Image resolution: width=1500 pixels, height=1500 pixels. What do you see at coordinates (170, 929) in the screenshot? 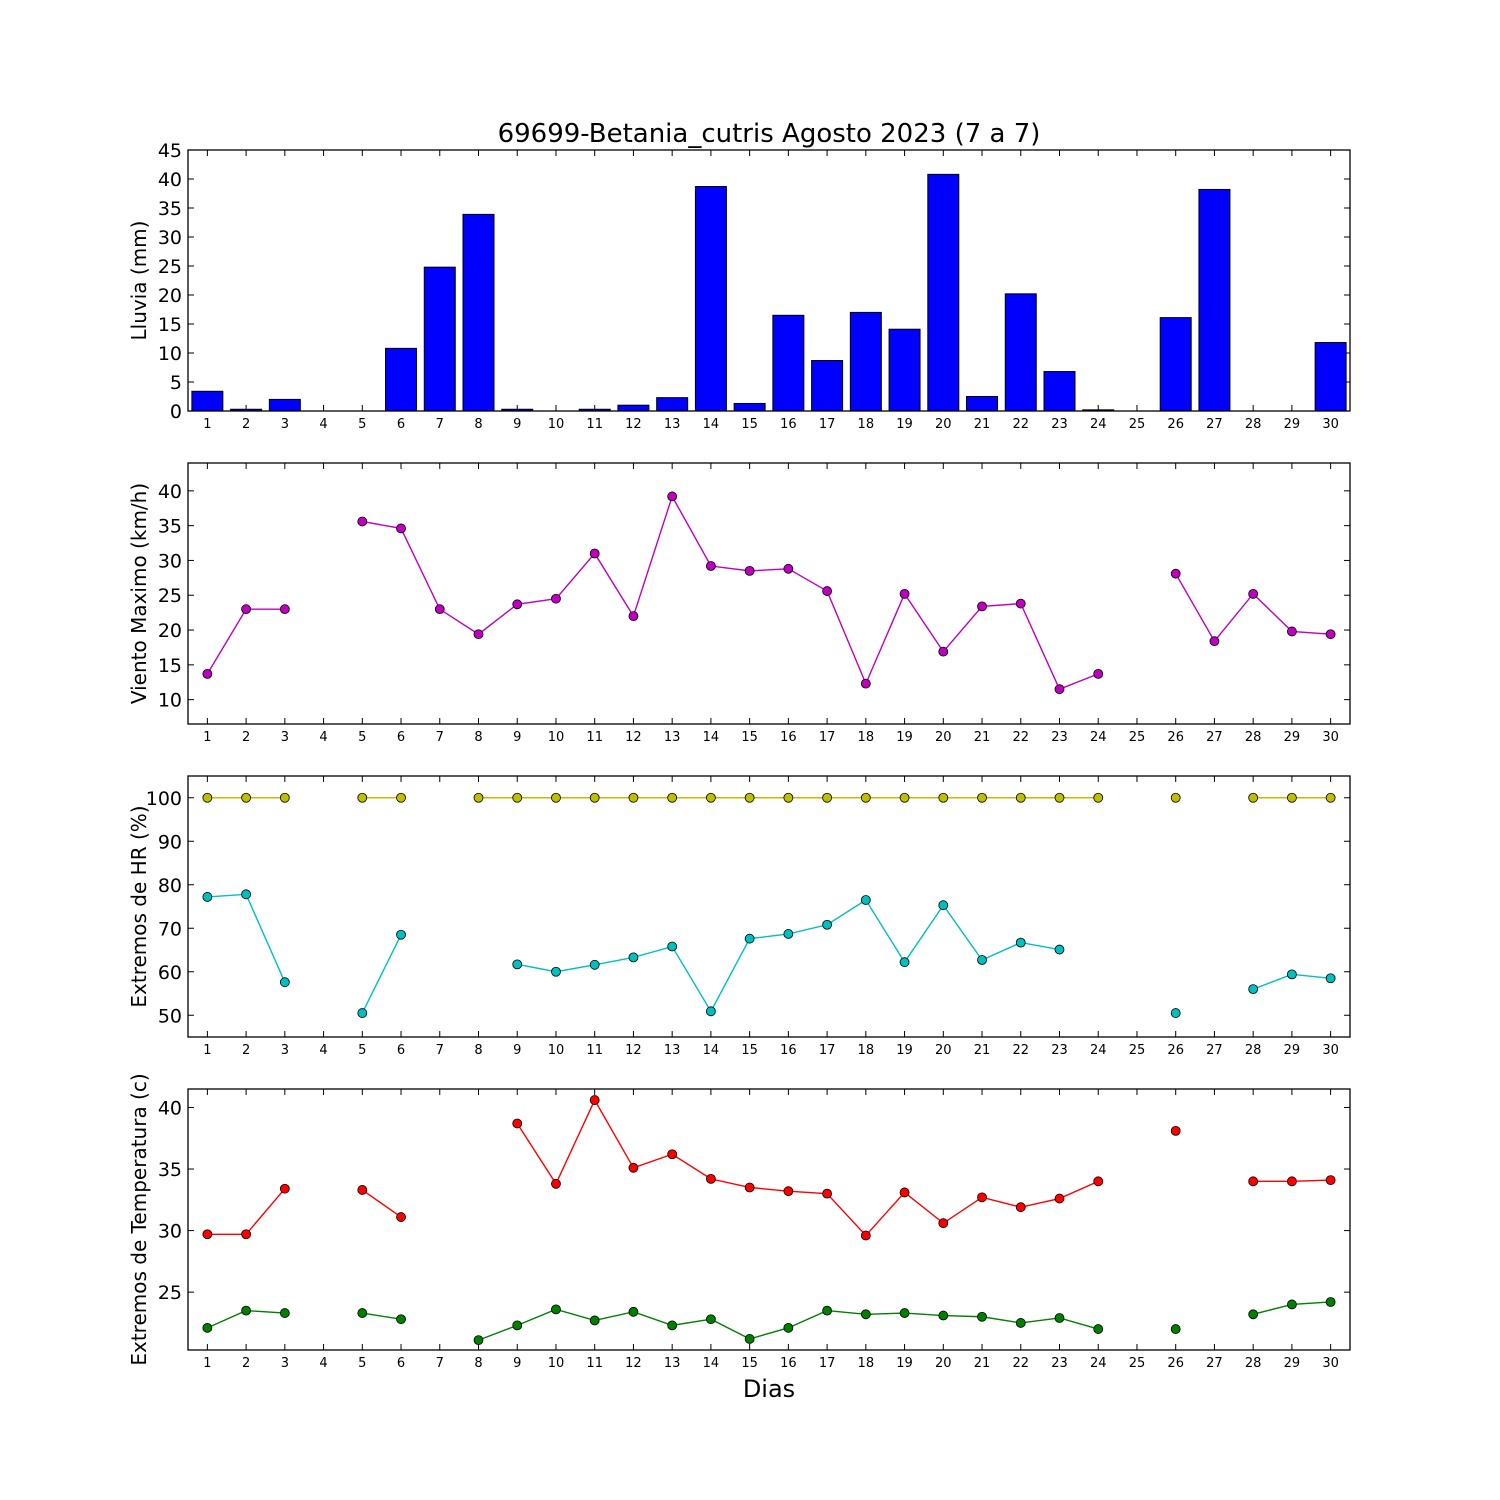
I see `y-tick-label: 70` at bounding box center [170, 929].